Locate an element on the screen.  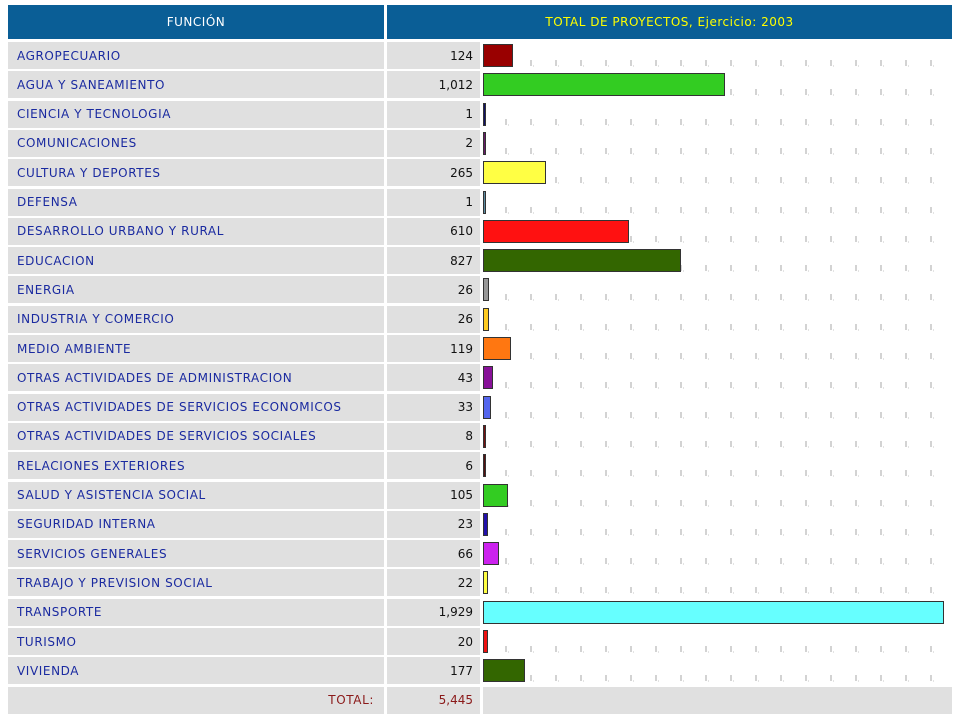
project-count: 119 is located at coordinates (433, 348).